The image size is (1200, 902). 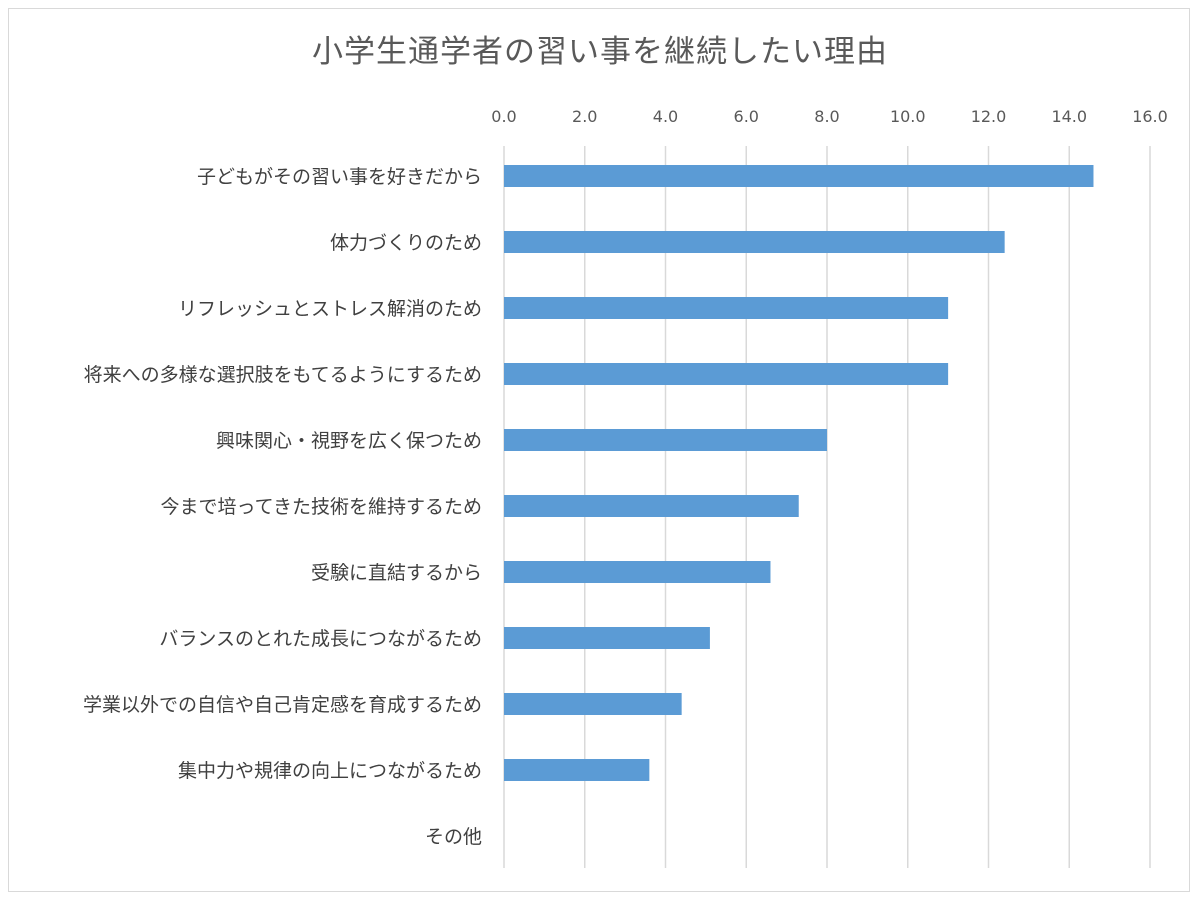 I want to click on x-tick-label: 4.0, so click(x=665, y=116).